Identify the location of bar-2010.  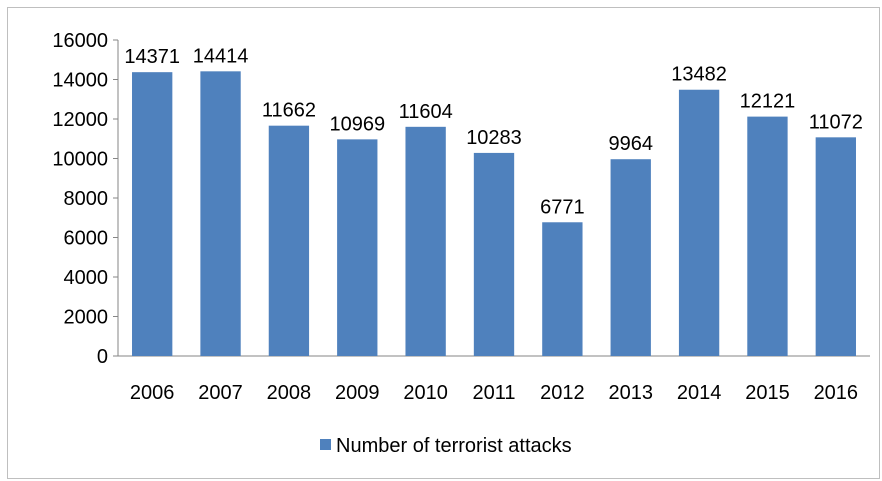
(425, 241).